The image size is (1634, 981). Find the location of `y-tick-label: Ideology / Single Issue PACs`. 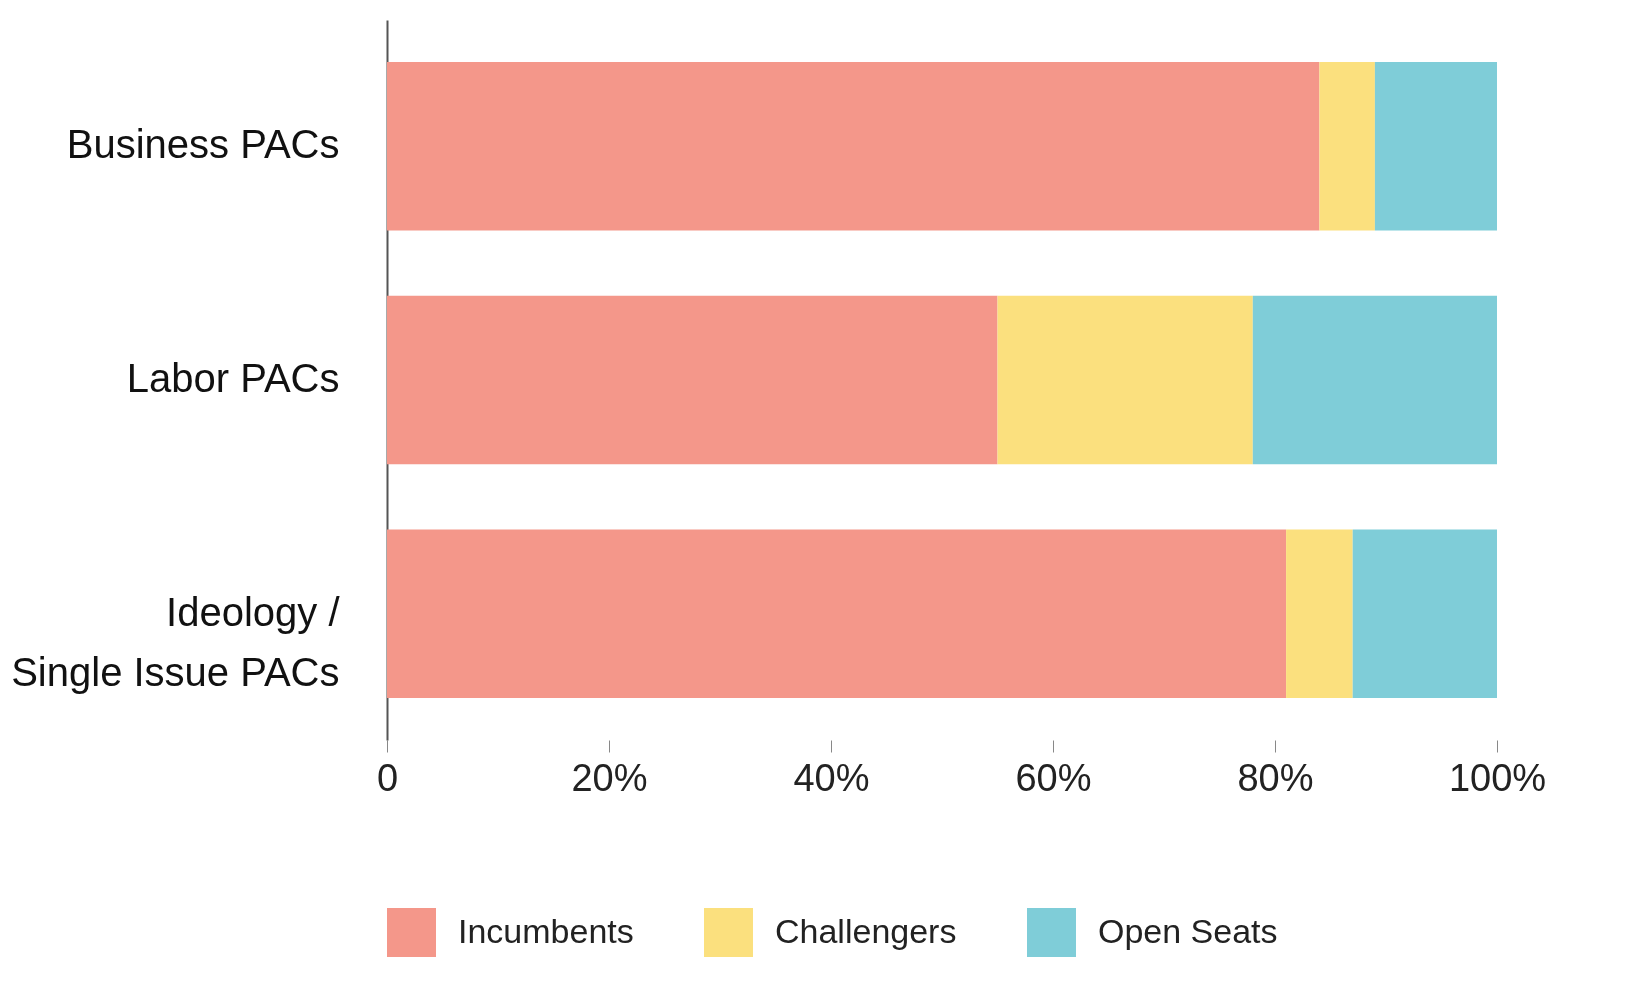

y-tick-label: Ideology / Single Issue PACs is located at coordinates (176, 641).